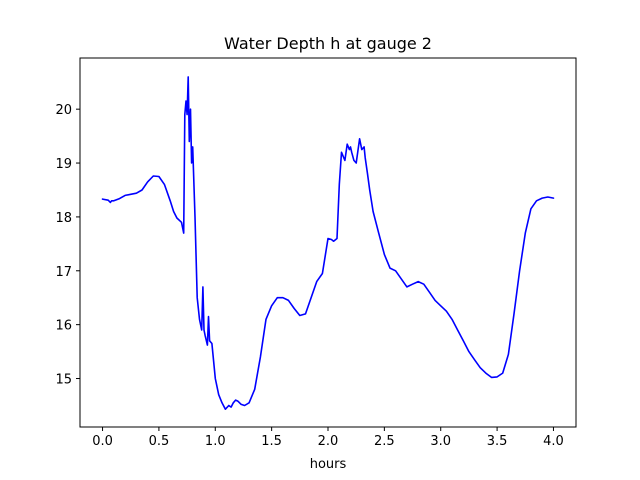  I want to click on x-tick-label: 1.5, so click(271, 441).